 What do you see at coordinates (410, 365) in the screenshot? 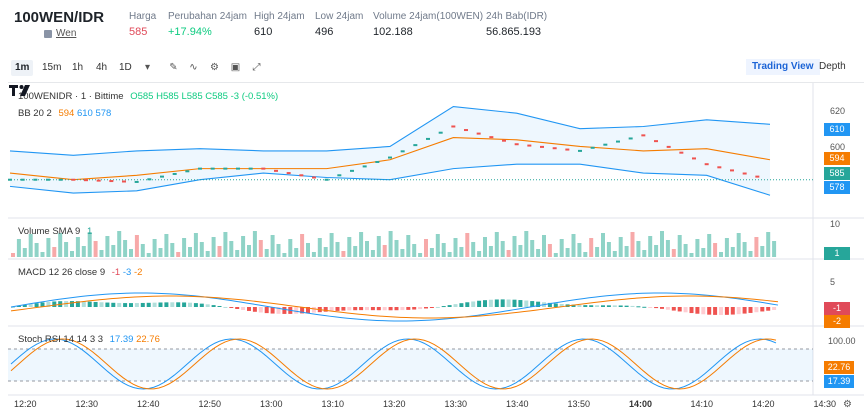
I see `stoch-band` at bounding box center [410, 365].